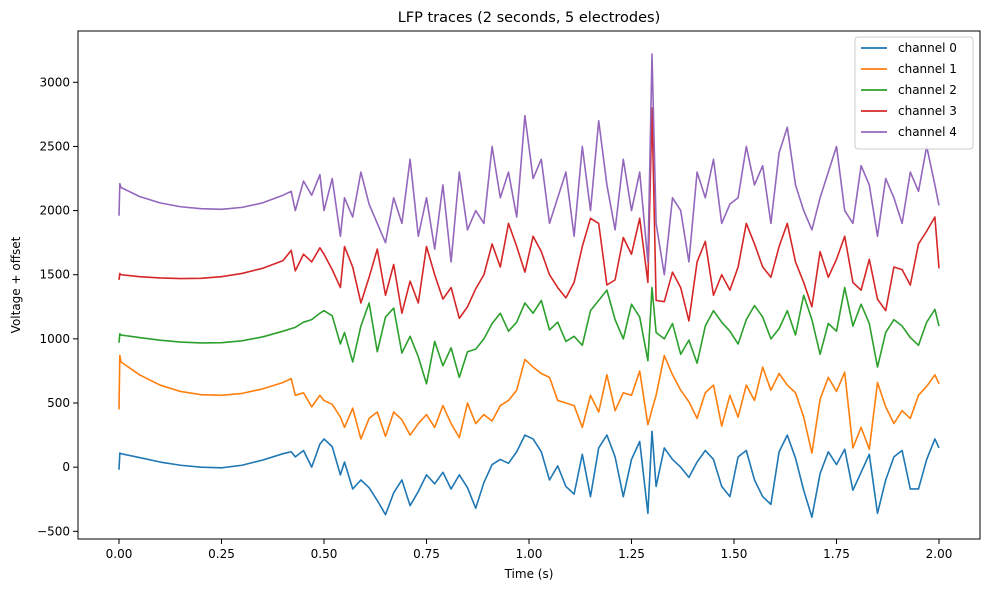 The image size is (989, 590). What do you see at coordinates (631, 554) in the screenshot?
I see `x-tick-label: 1.25` at bounding box center [631, 554].